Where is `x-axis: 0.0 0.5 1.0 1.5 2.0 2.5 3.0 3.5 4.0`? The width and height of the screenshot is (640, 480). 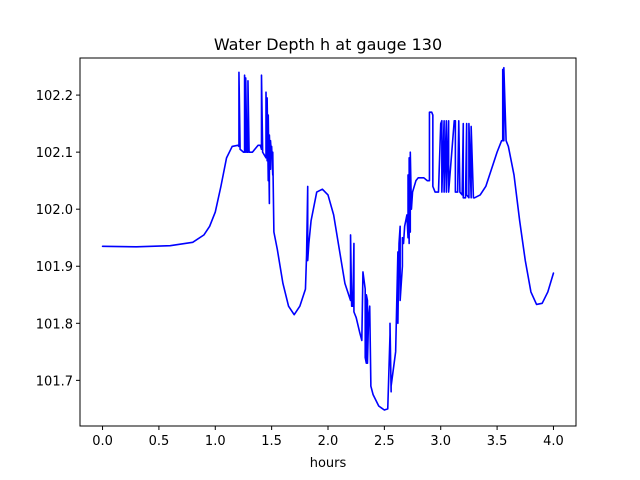
x-axis: 0.0 0.5 1.0 1.5 2.0 2.5 3.0 3.5 4.0 is located at coordinates (328, 437).